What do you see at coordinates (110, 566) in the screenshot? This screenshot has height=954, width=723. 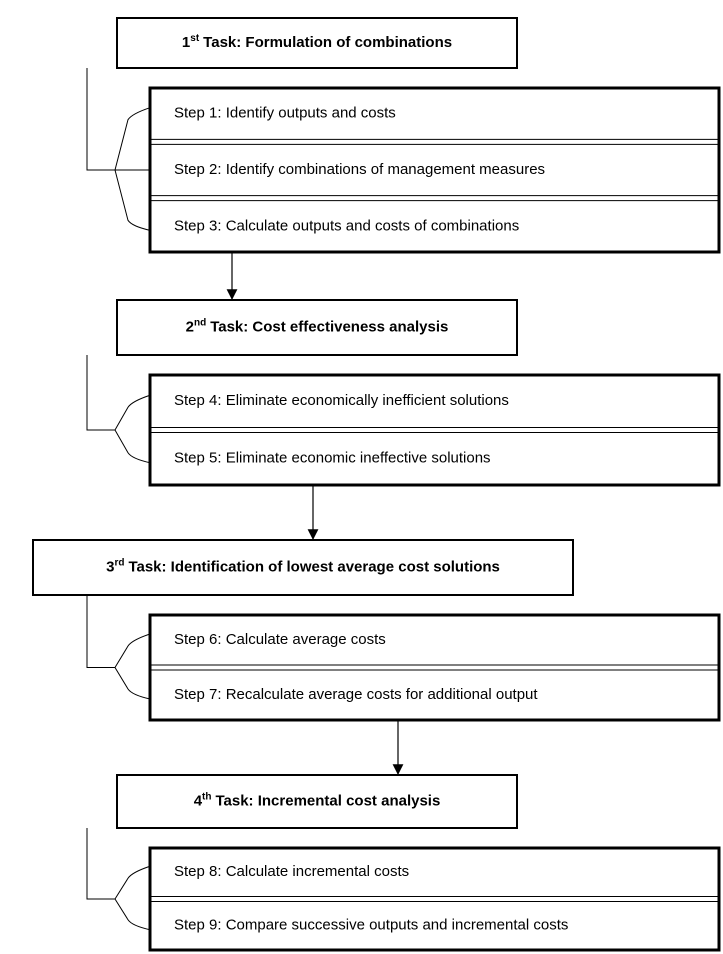 I see `task-number: 3` at bounding box center [110, 566].